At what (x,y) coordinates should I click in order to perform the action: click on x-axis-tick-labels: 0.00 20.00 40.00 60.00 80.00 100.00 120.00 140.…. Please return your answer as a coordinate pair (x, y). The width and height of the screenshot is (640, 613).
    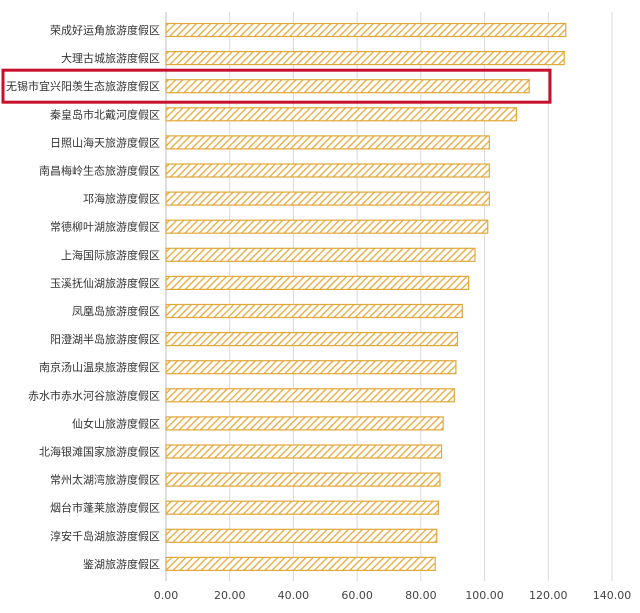
    Looking at the image, I should click on (393, 595).